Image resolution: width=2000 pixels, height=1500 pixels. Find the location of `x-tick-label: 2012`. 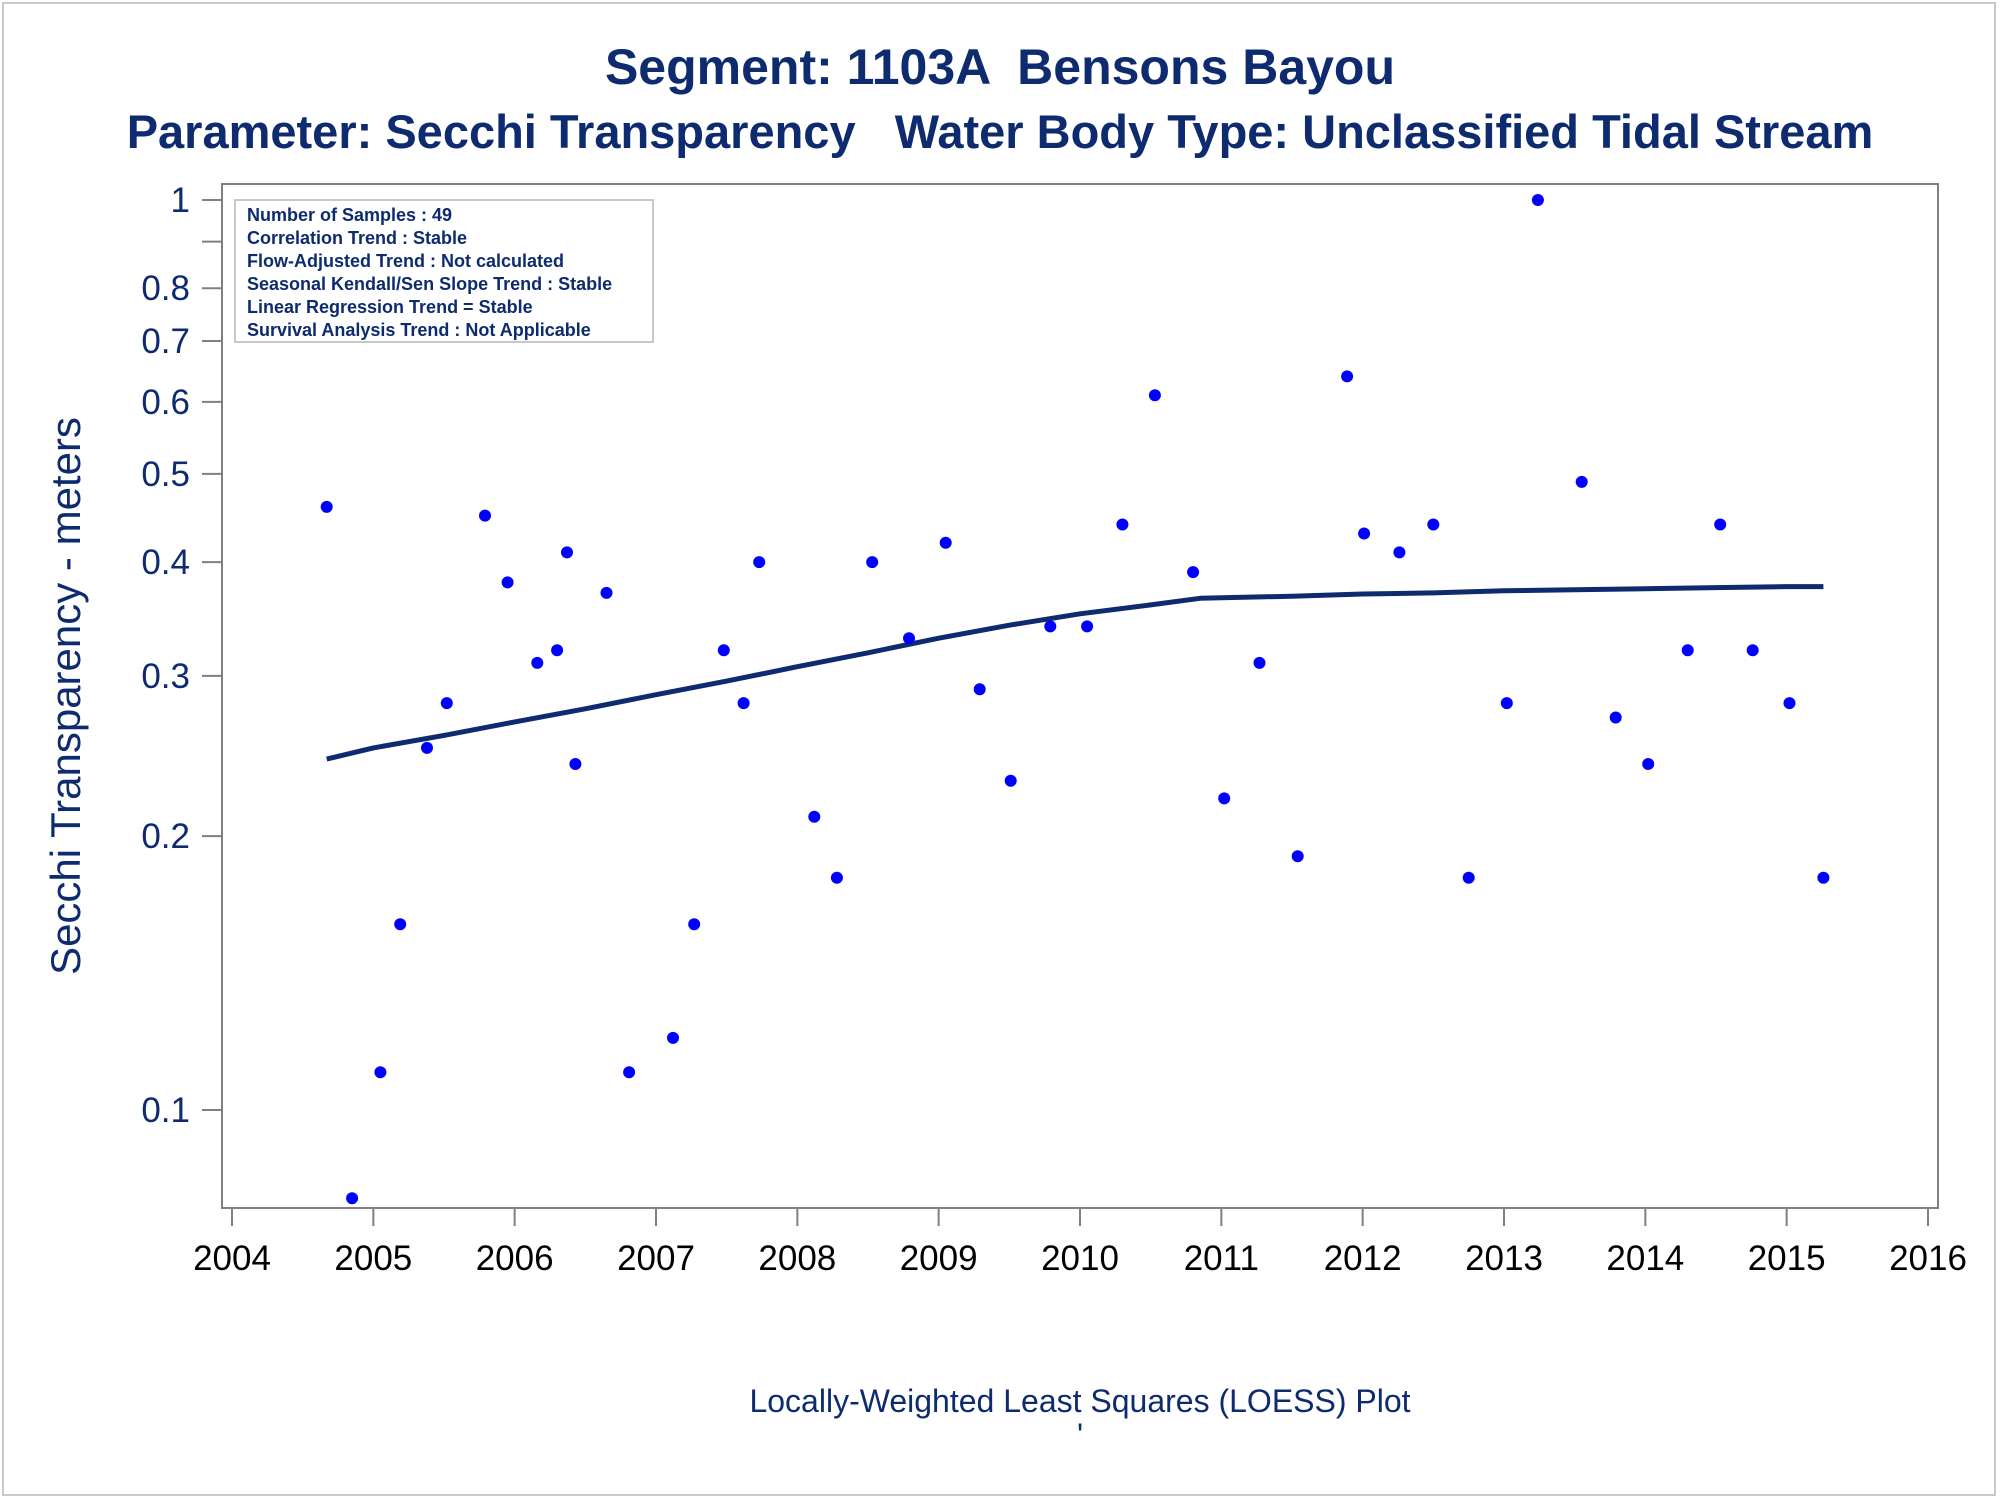

x-tick-label: 2012 is located at coordinates (1363, 1258).